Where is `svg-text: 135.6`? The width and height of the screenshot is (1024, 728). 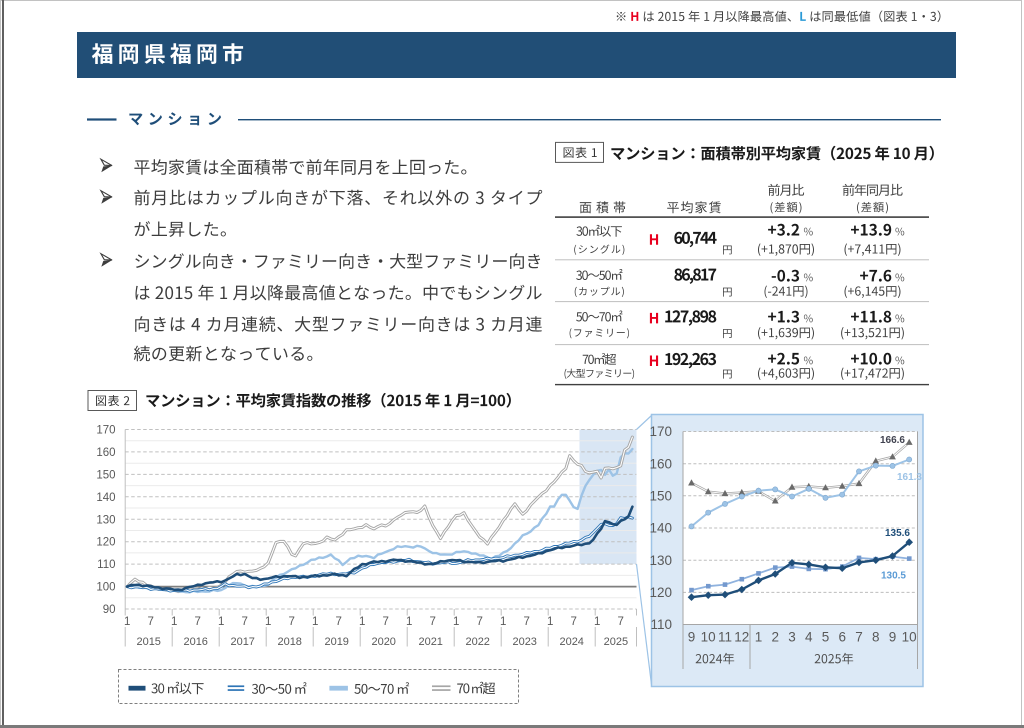 svg-text: 135.6 is located at coordinates (897, 533).